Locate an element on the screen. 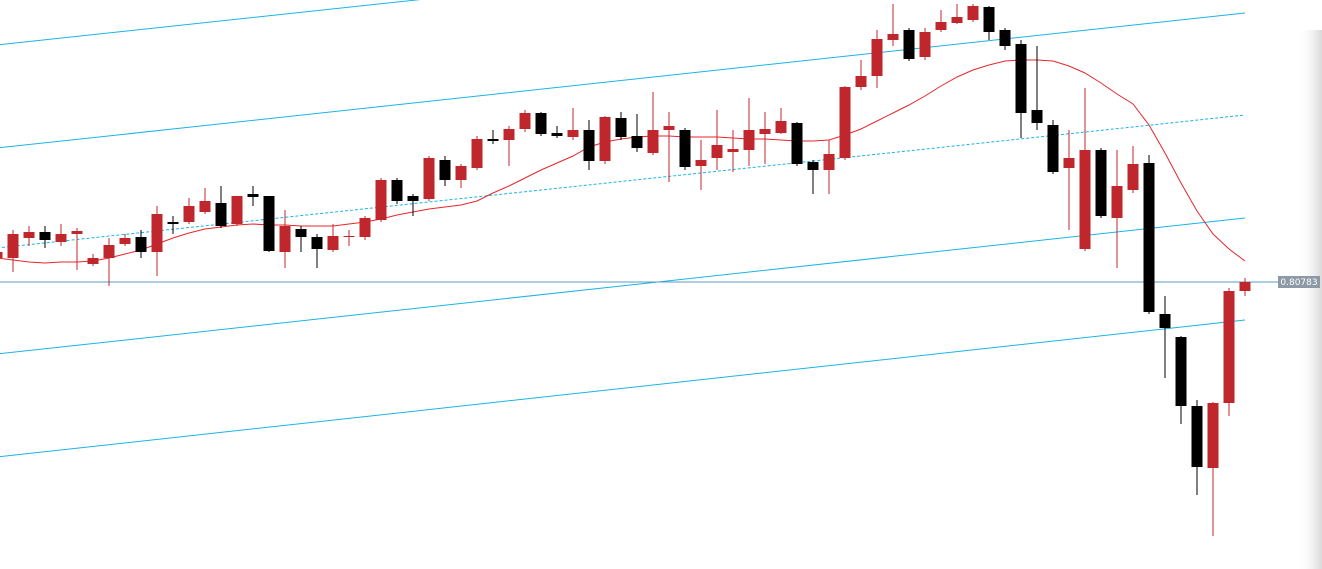 Image resolution: width=1322 pixels, height=569 pixels. price-label: 0.80783 is located at coordinates (1298, 283).